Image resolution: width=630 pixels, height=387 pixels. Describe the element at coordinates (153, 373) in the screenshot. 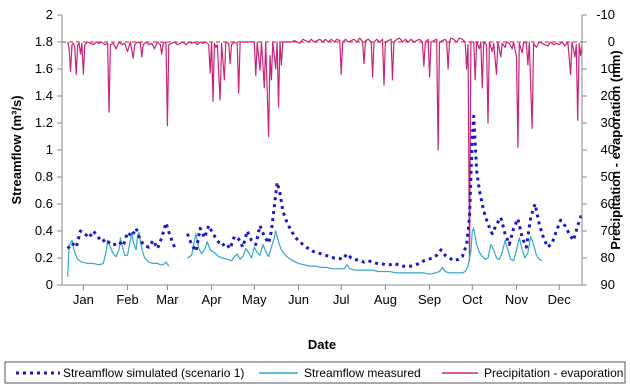

I see `legend-label-simulated: Streamflow simulated (scenario 1)` at that location.